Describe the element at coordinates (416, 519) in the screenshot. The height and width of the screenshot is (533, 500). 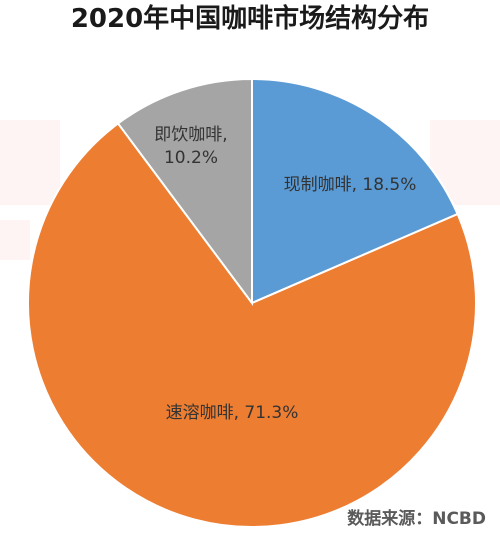
I see `source-note: 数据来源：NCBD` at that location.